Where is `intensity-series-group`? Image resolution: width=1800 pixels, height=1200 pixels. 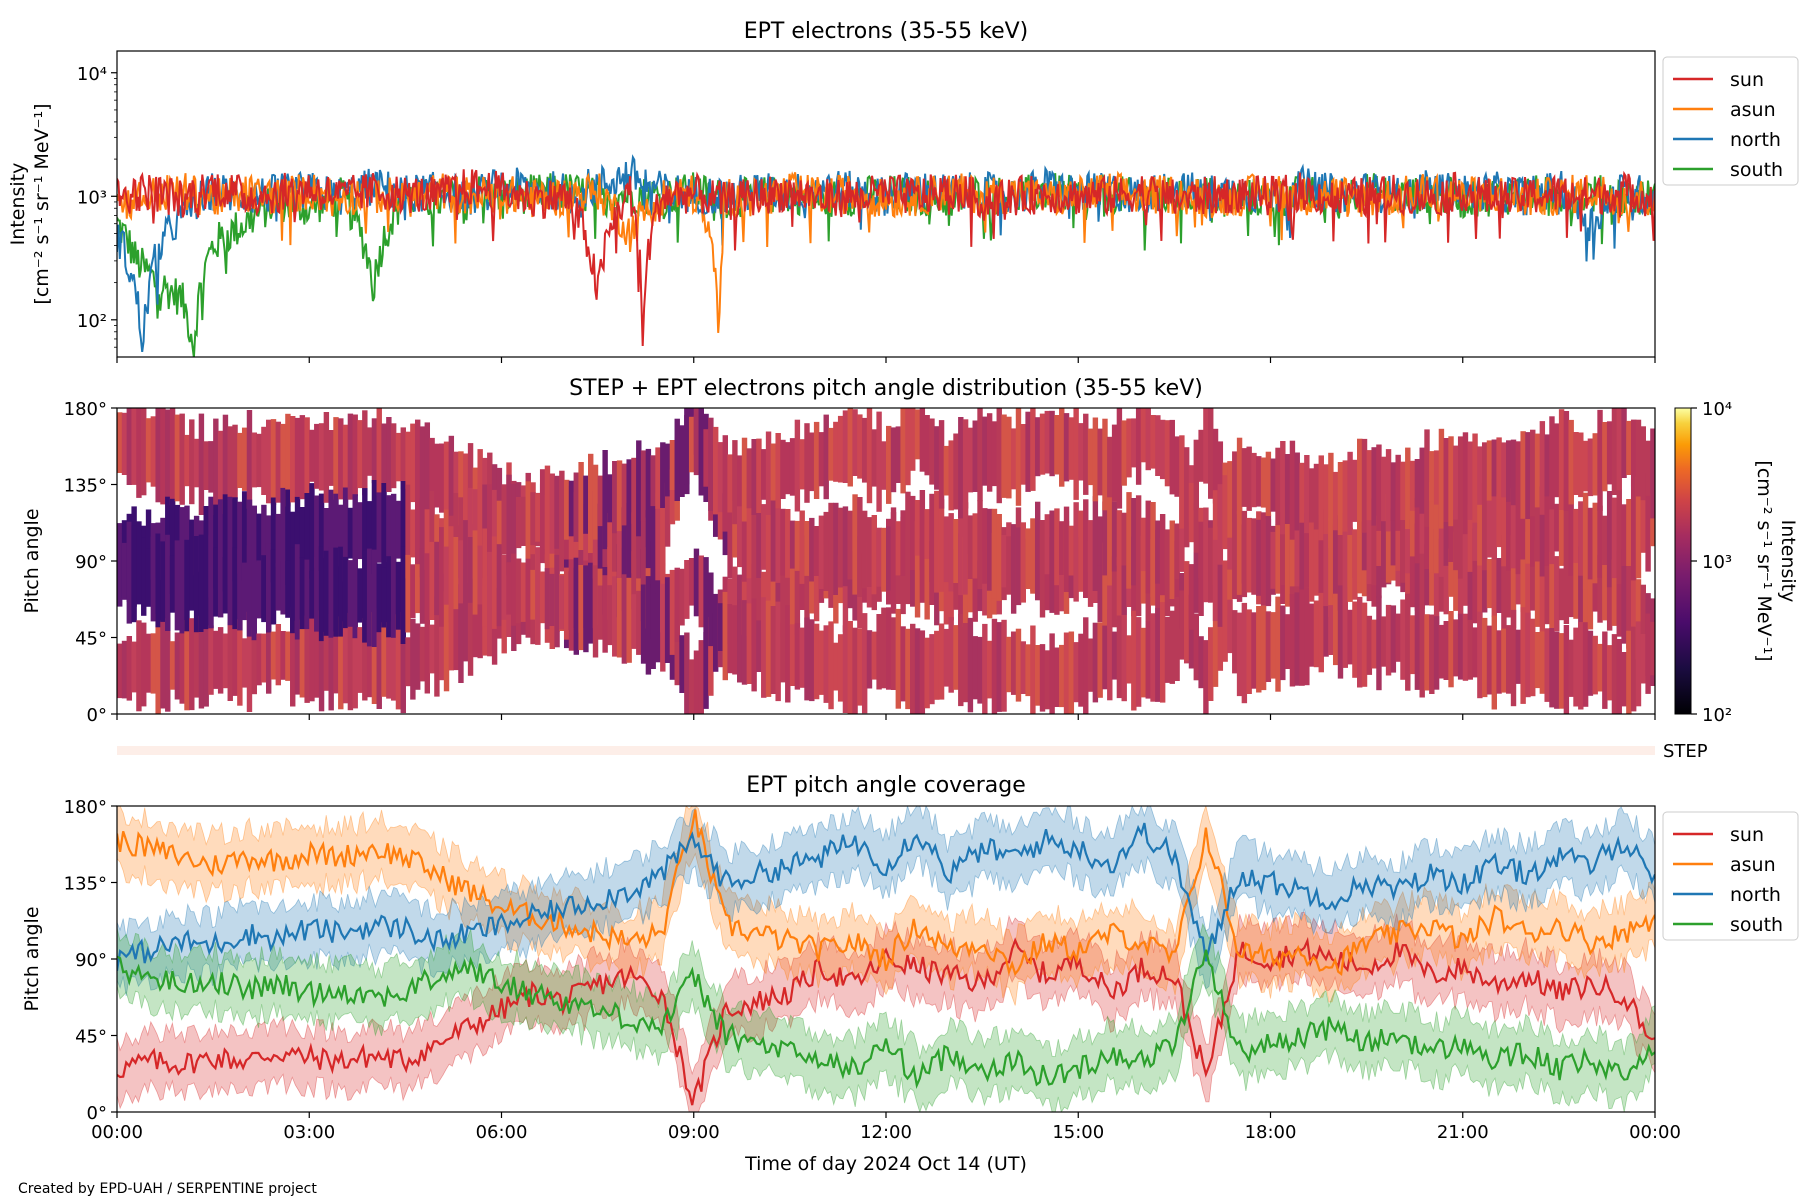 intensity-series-group is located at coordinates (886, 255).